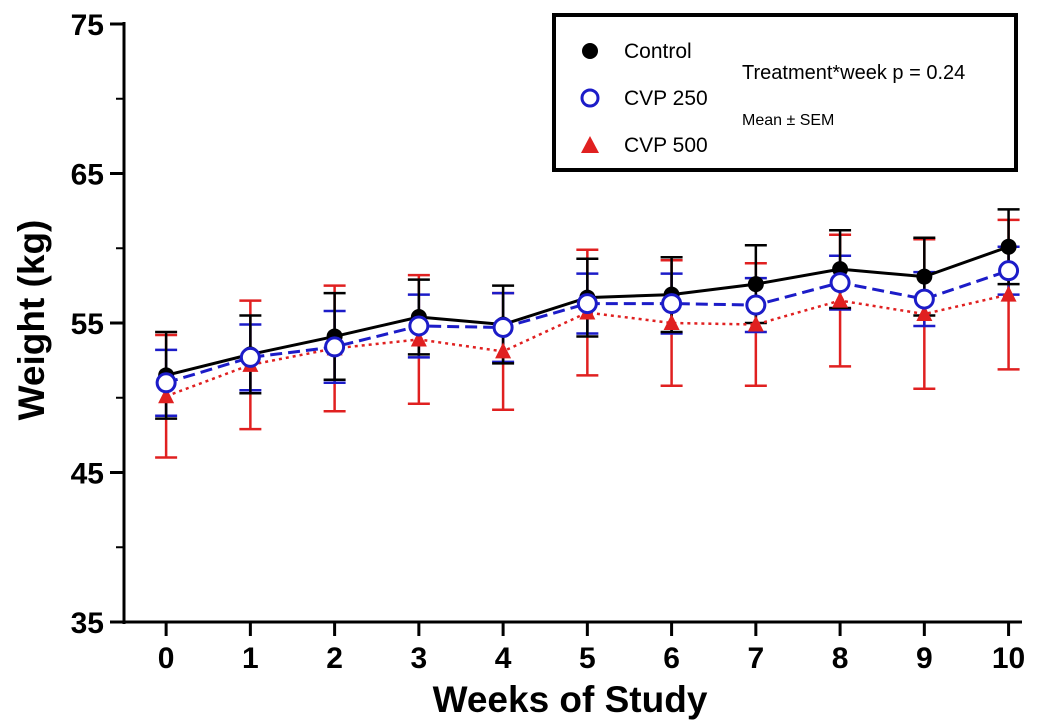 The height and width of the screenshot is (724, 1041). I want to click on x-tick-label: 4, so click(503, 658).